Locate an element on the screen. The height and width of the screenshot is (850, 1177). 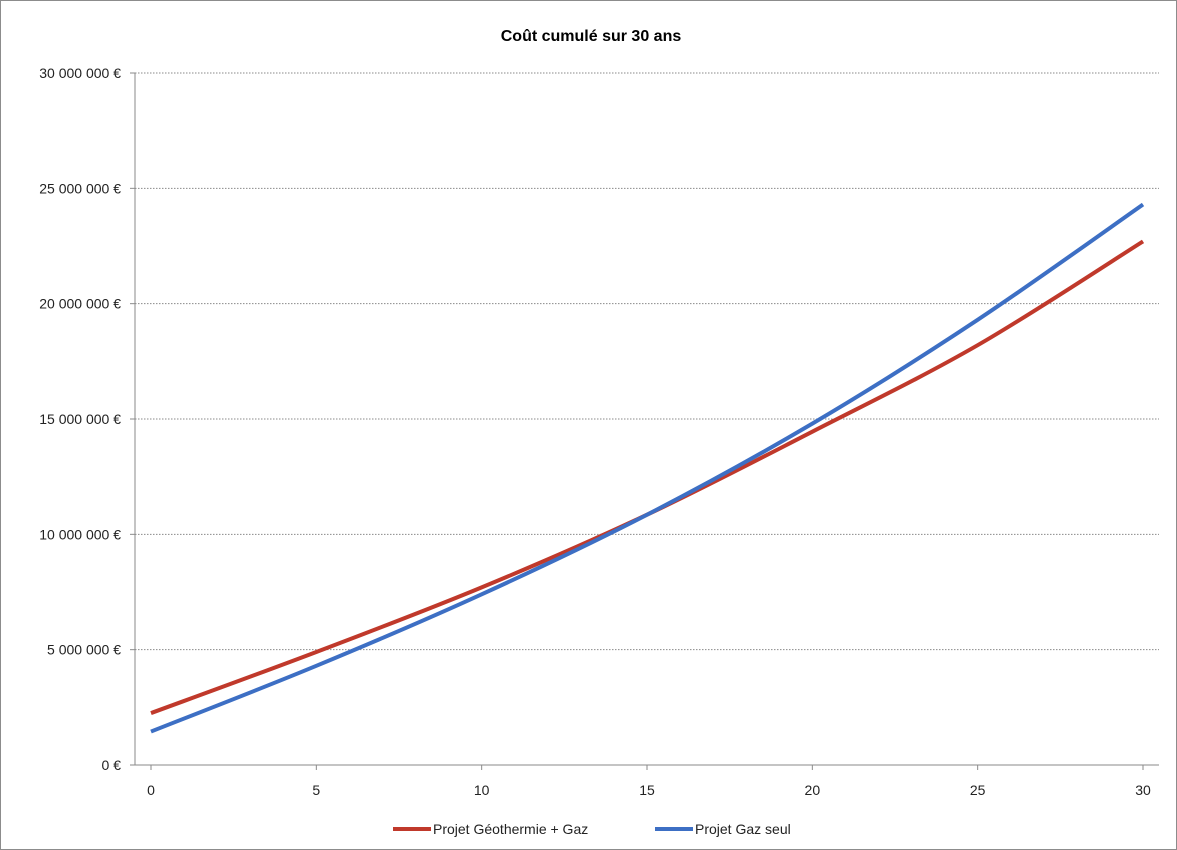
y-tick-label: 25 000 000 € is located at coordinates (80, 188).